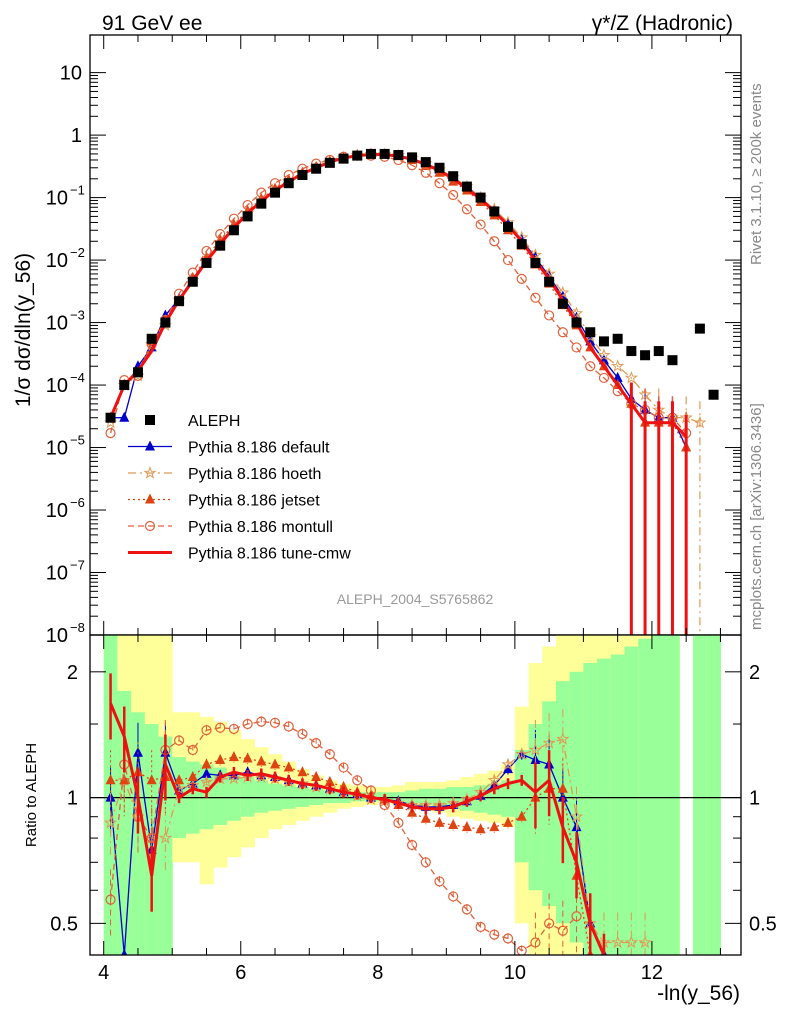  I want to click on rivet-label: Rivet 3.1.10, ≥ 200k events, so click(756, 174).